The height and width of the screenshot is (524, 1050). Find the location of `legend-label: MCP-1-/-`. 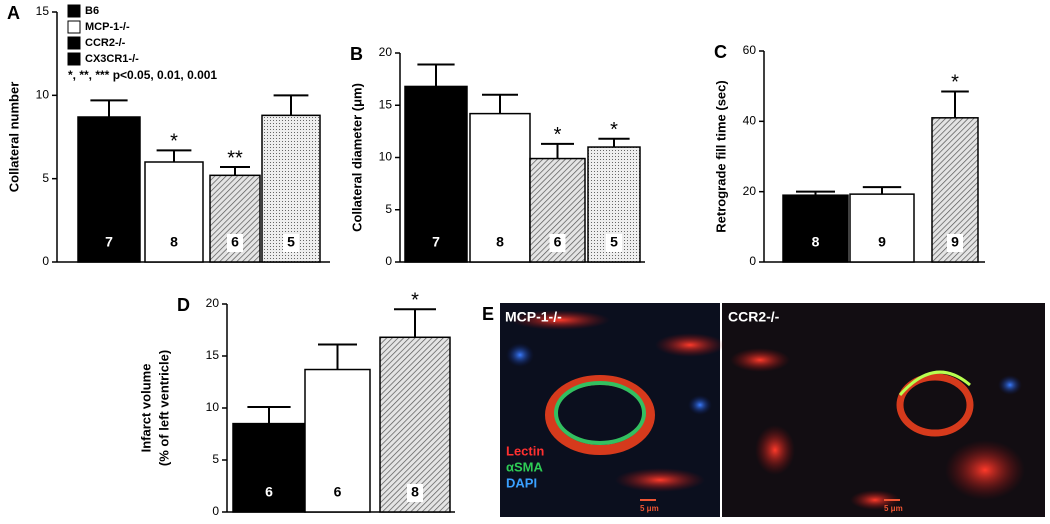

legend-label: MCP-1-/- is located at coordinates (107, 27).